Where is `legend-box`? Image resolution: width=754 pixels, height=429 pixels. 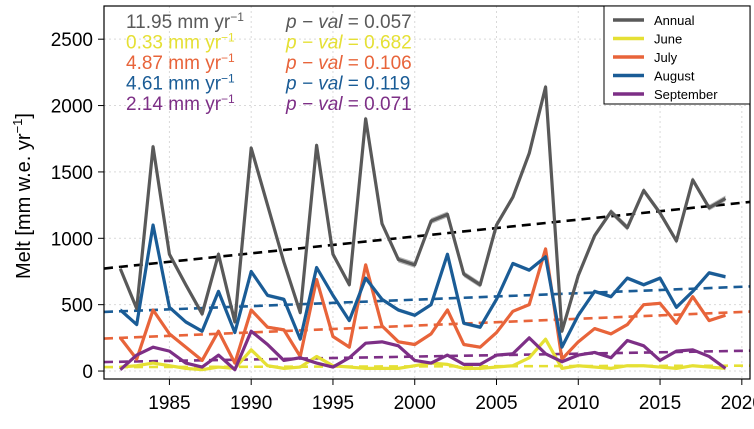
legend-box is located at coordinates (677, 55).